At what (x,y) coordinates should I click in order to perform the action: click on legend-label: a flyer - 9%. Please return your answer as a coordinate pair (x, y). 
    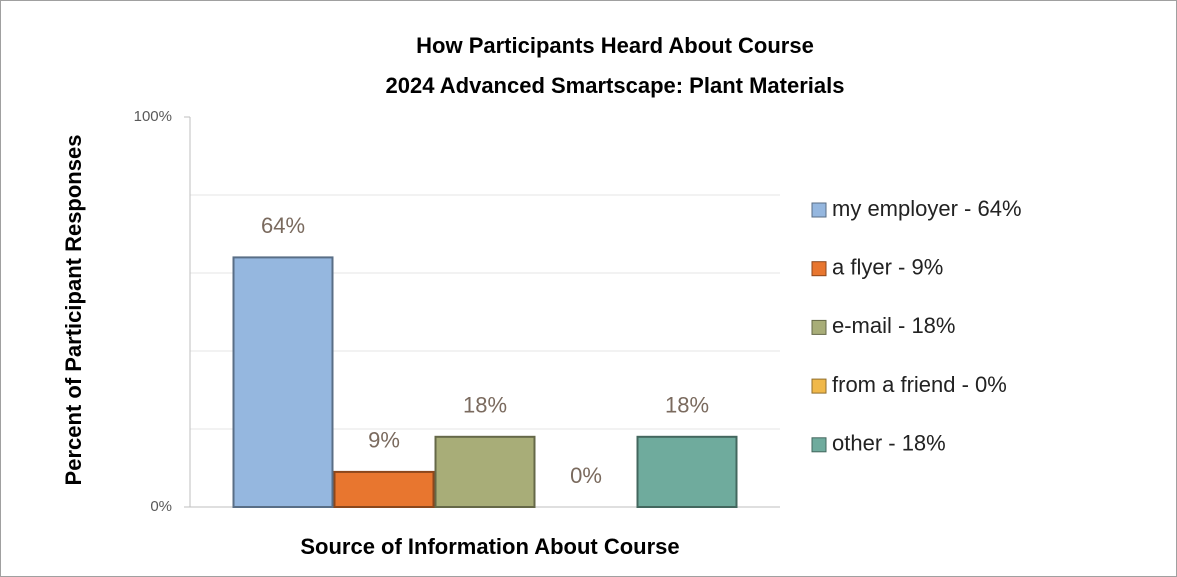
    Looking at the image, I should click on (887, 267).